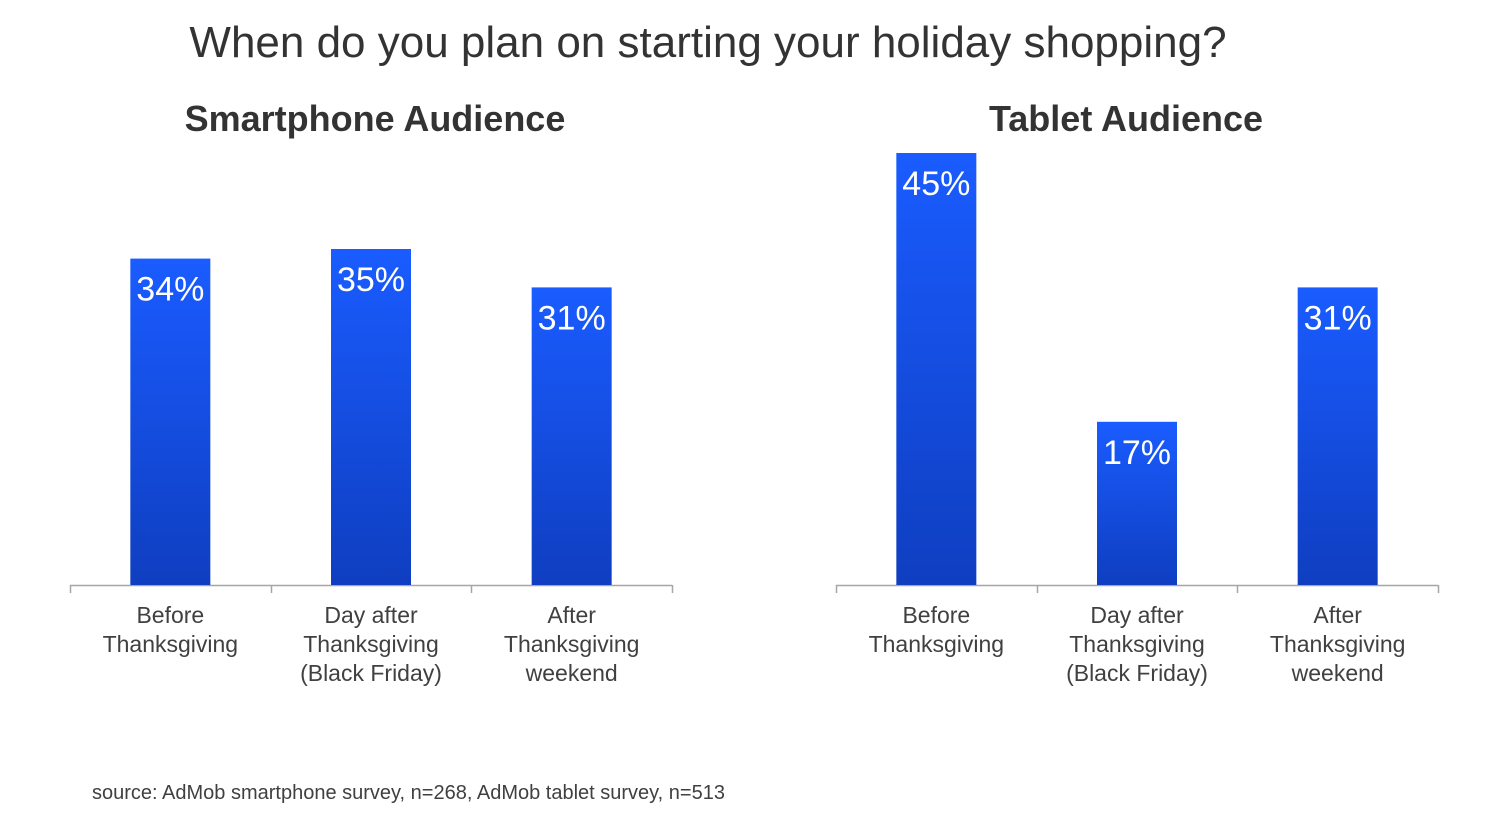  What do you see at coordinates (1338, 318) in the screenshot?
I see `tablet-data-label: 31%` at bounding box center [1338, 318].